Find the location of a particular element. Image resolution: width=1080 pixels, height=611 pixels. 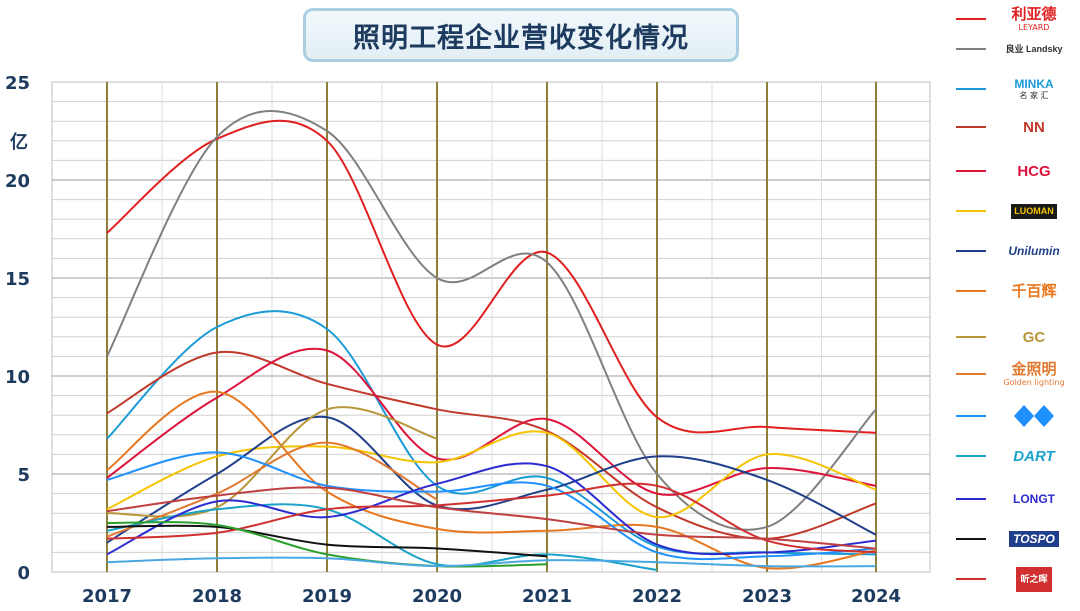

x-tick-label: 2023 is located at coordinates (767, 596).